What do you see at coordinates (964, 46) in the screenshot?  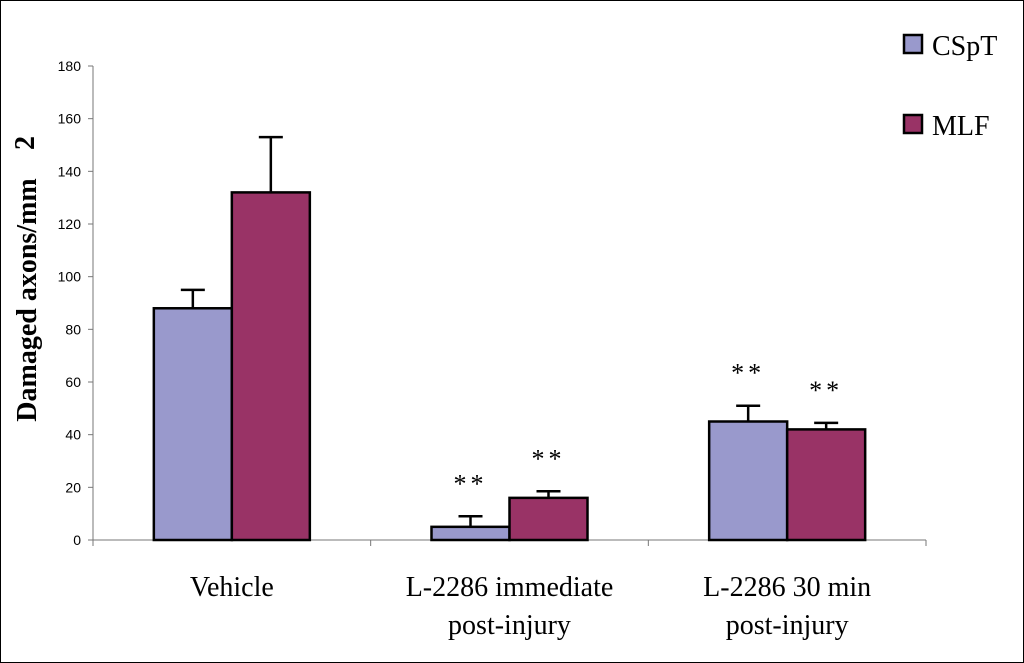 I see `legend-label-cspt: CSpT` at bounding box center [964, 46].